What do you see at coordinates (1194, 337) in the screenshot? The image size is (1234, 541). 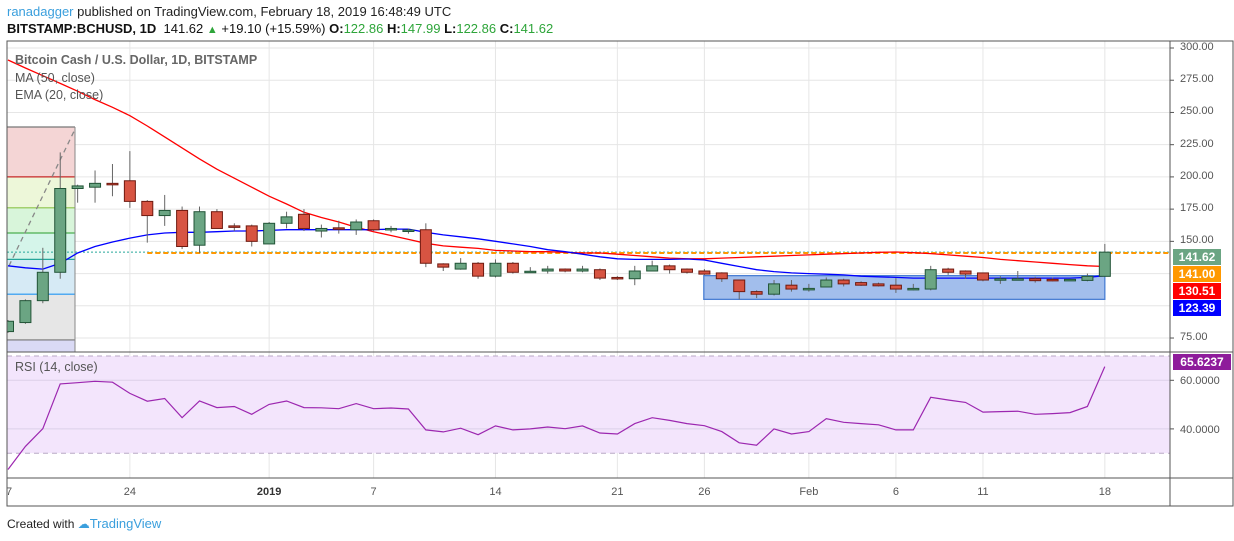 I see `price-tick-label: 75.00` at bounding box center [1194, 337].